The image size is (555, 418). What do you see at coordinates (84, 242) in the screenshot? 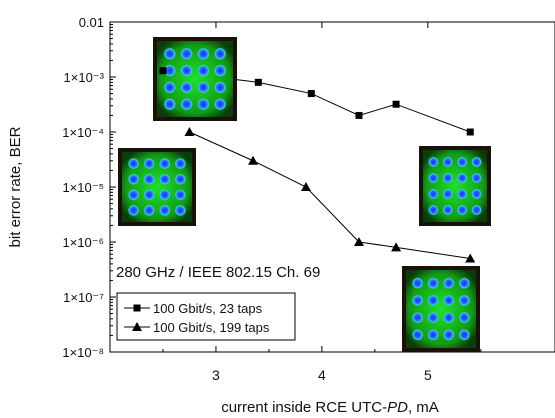
I see `y-tick-label: 1×10⁻⁶` at bounding box center [84, 242].